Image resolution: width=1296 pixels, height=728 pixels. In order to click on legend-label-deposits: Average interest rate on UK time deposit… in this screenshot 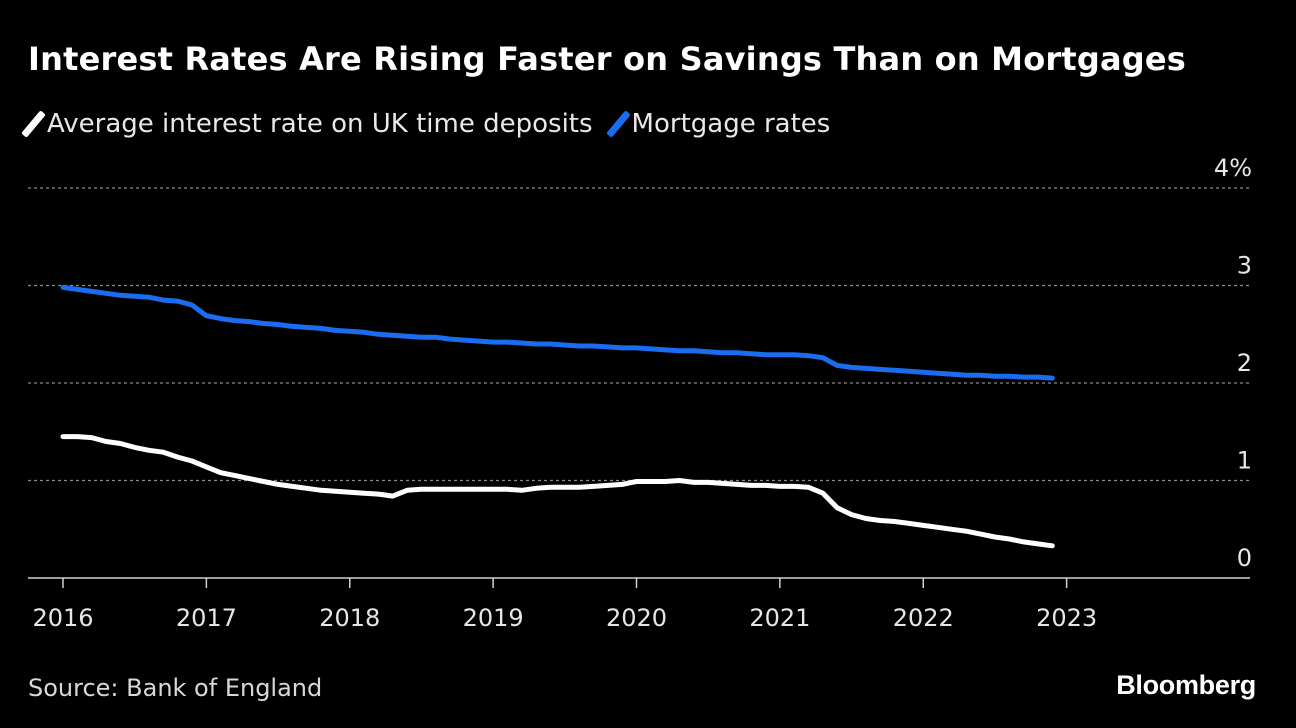, I will do `click(320, 124)`.